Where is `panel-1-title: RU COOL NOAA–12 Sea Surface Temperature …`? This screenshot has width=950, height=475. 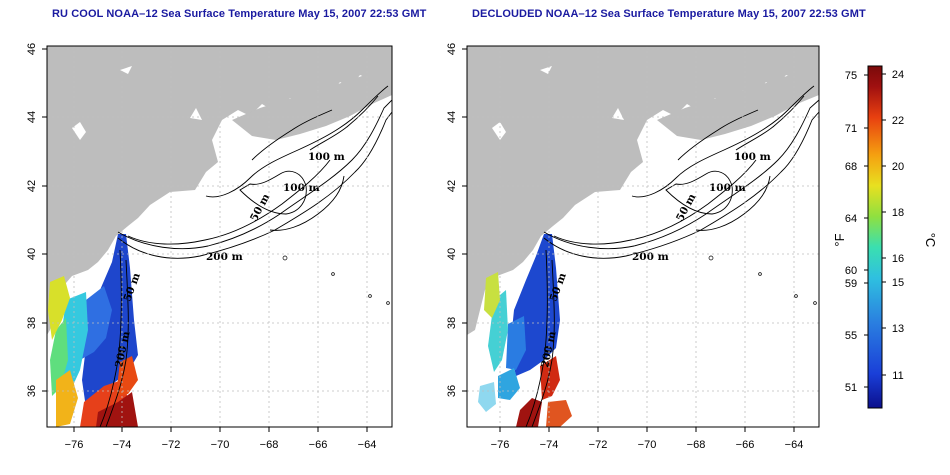 panel-1-title: RU COOL NOAA–12 Sea Surface Temperature … is located at coordinates (239, 14).